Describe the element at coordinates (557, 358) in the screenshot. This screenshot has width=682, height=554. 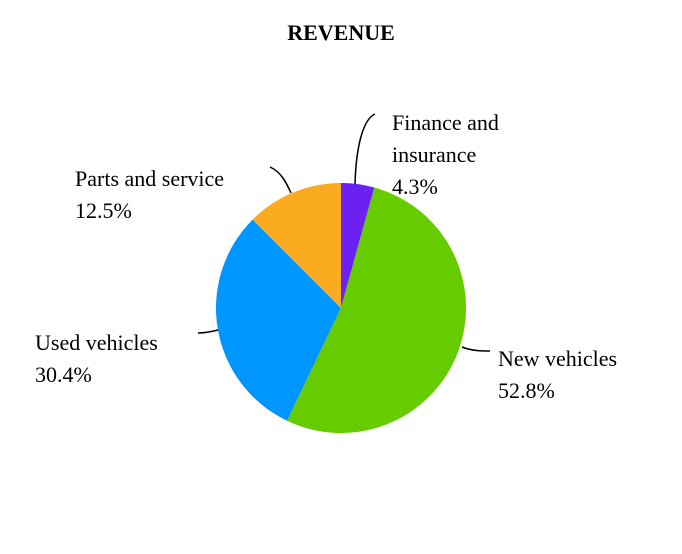
I see `slice-label: New vehicles` at that location.